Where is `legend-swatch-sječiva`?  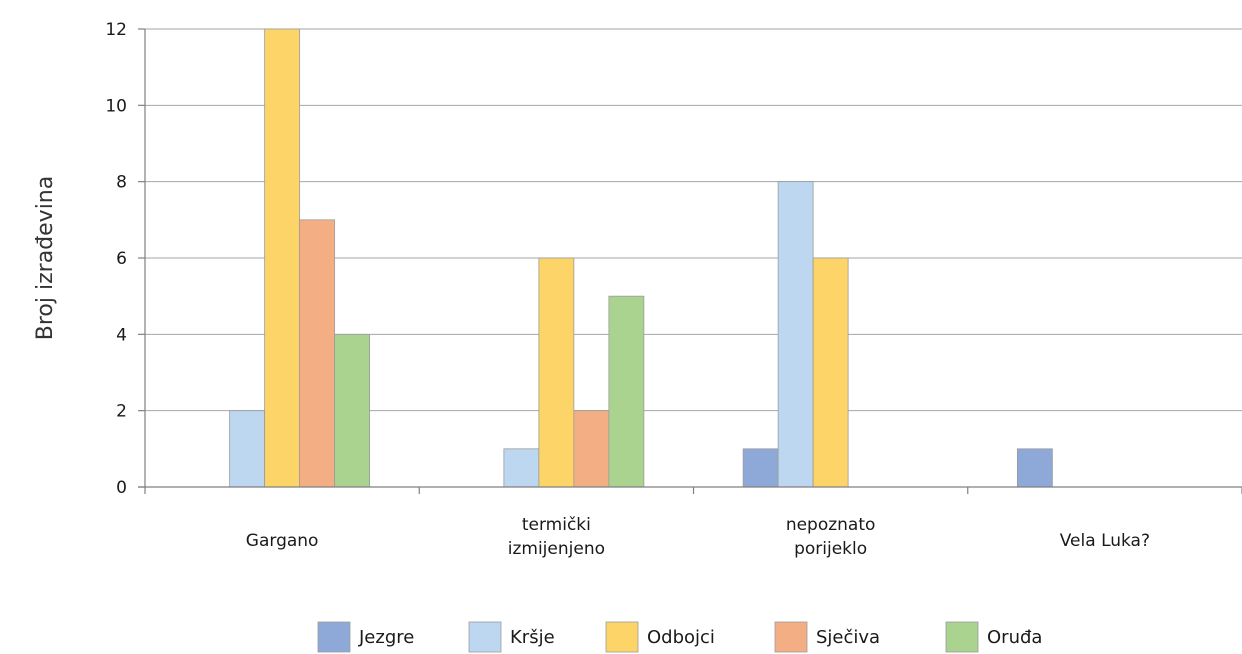
legend-swatch-sječiva is located at coordinates (791, 637).